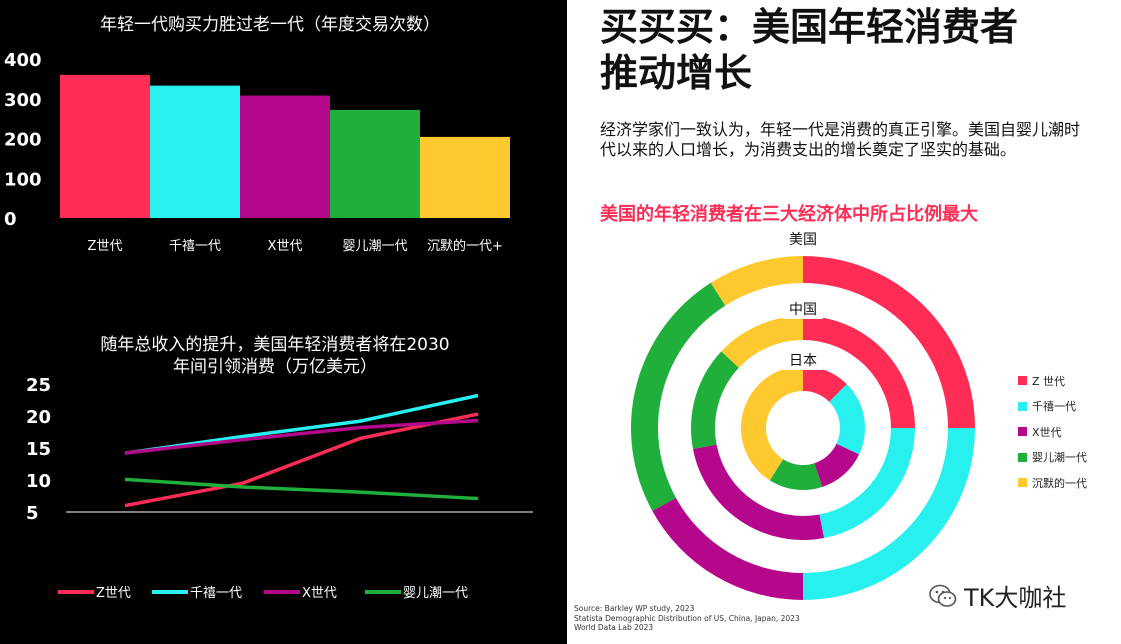 Image resolution: width=1121 pixels, height=644 pixels. I want to click on legend-label: Z世代, so click(113, 593).